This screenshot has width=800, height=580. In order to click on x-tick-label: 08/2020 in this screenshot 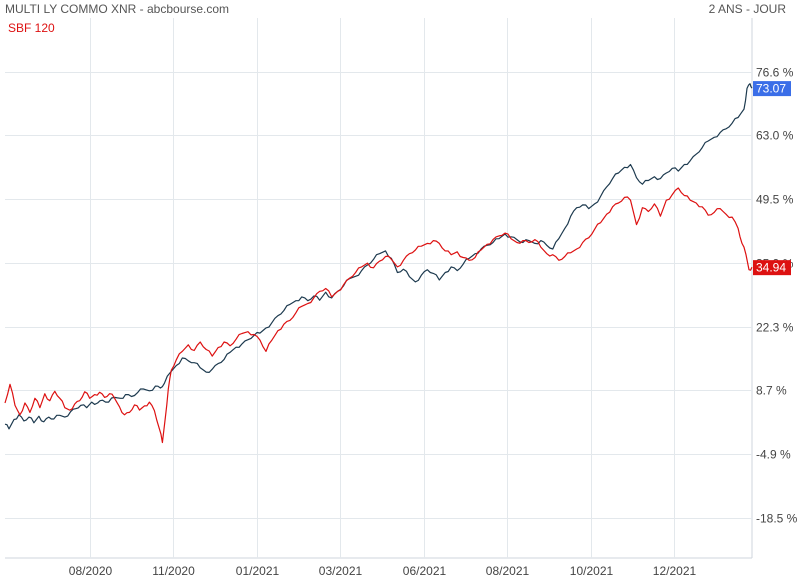, I will do `click(91, 571)`.